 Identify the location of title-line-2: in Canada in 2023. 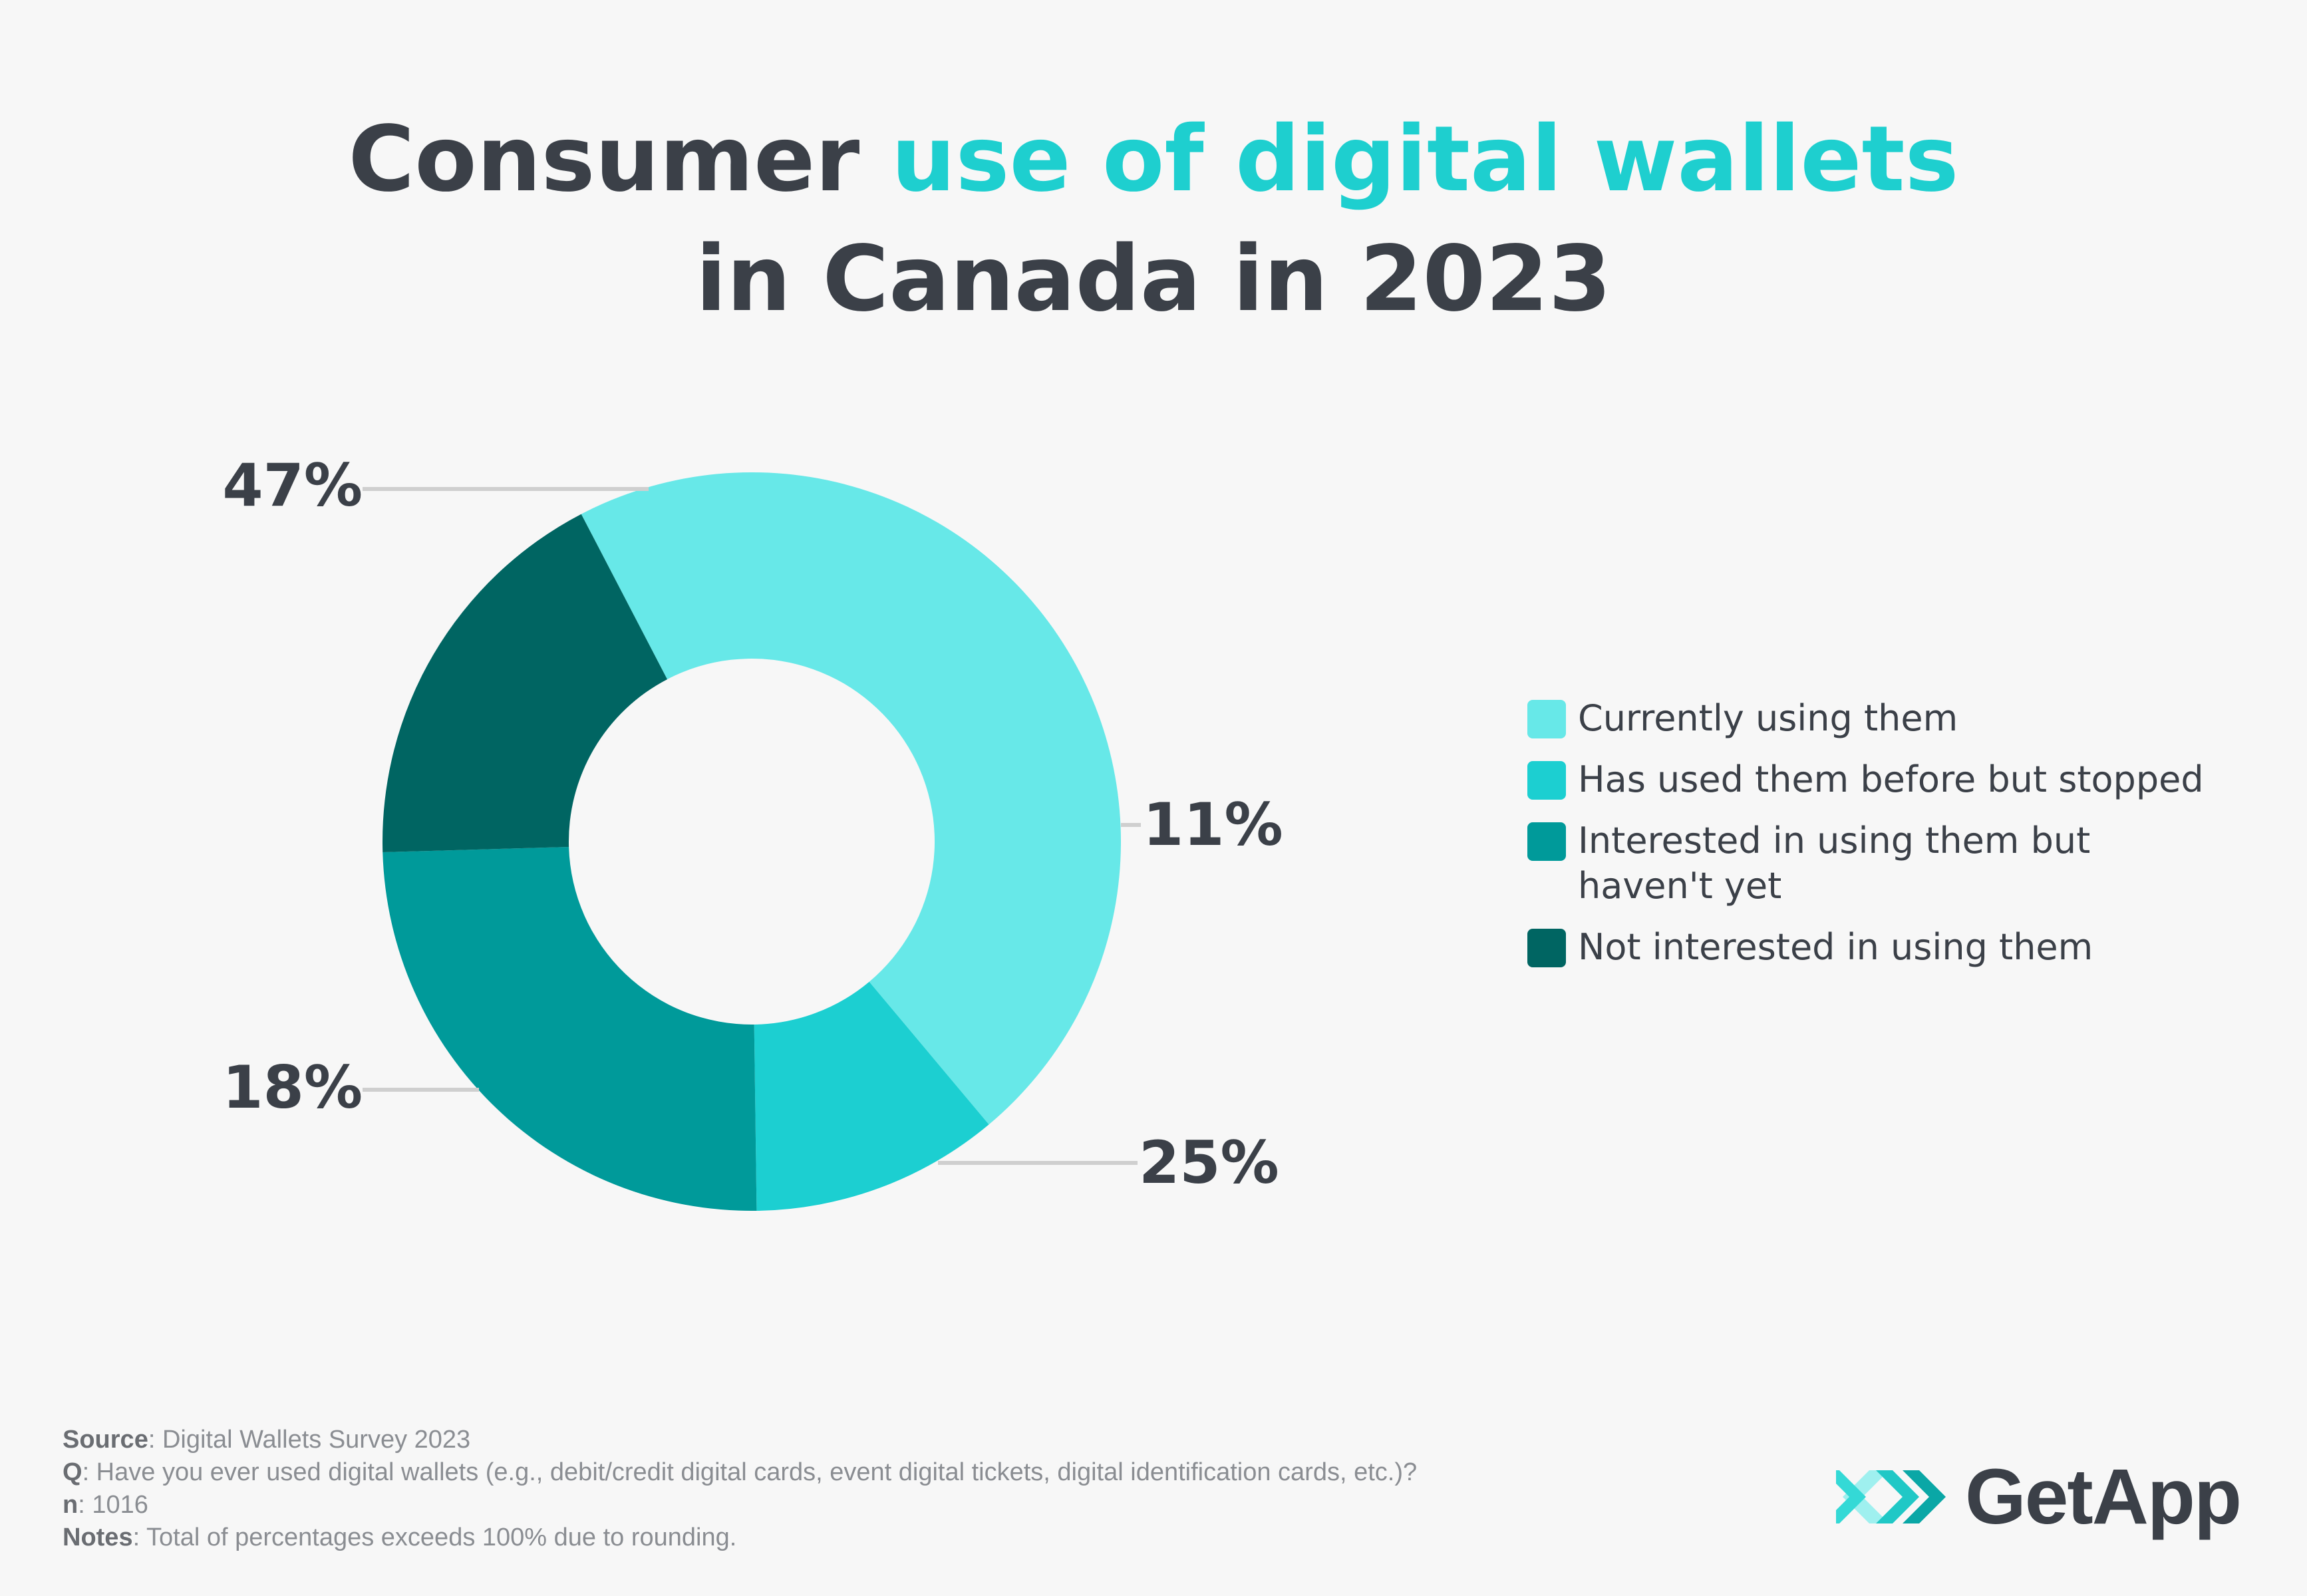
(1153, 279).